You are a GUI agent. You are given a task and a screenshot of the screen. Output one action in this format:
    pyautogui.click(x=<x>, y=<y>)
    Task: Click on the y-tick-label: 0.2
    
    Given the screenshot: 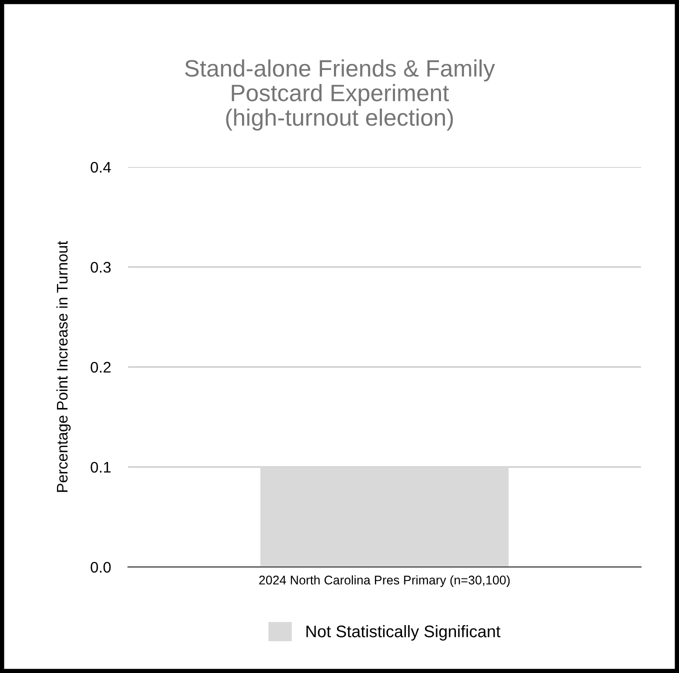 What is the action you would take?
    pyautogui.click(x=100, y=367)
    